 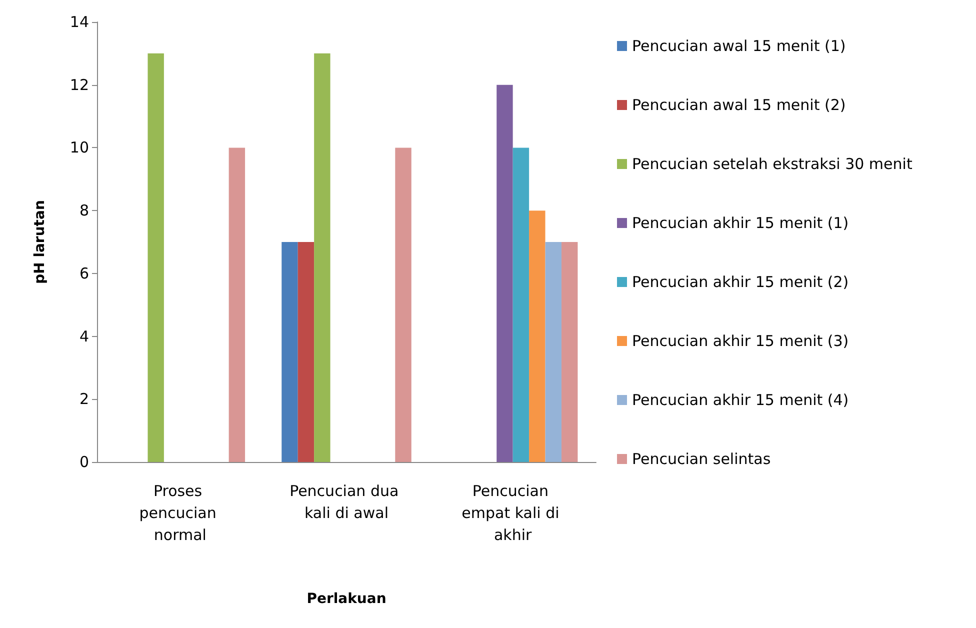 I want to click on y-tick-label: 8, so click(x=84, y=211).